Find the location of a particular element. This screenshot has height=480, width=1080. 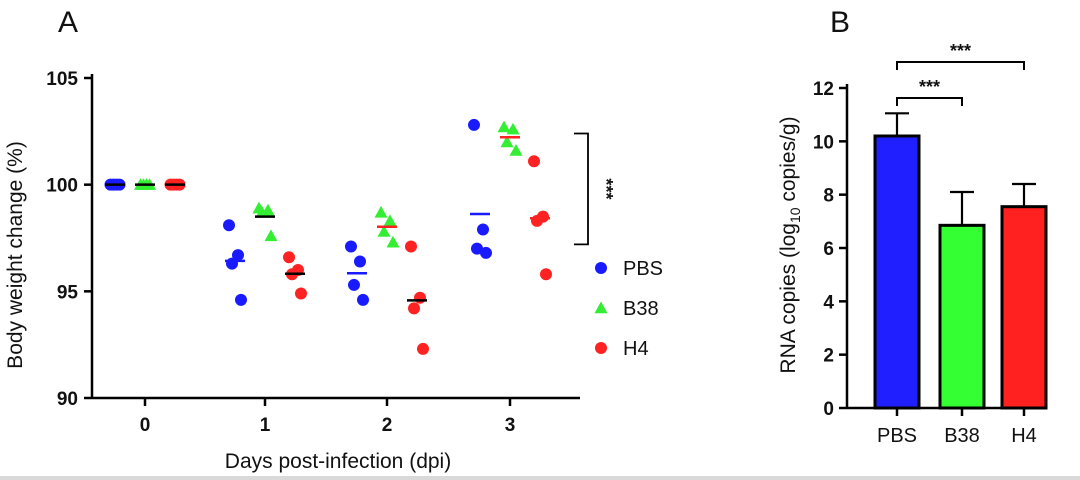

legend-marker-h4 is located at coordinates (601, 348).